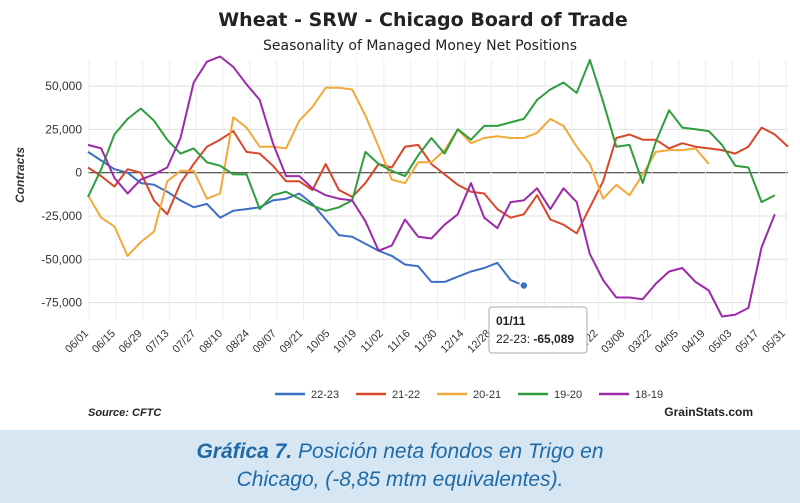 This screenshot has height=503, width=800. I want to click on tooltip-date: 01/11, so click(511, 321).